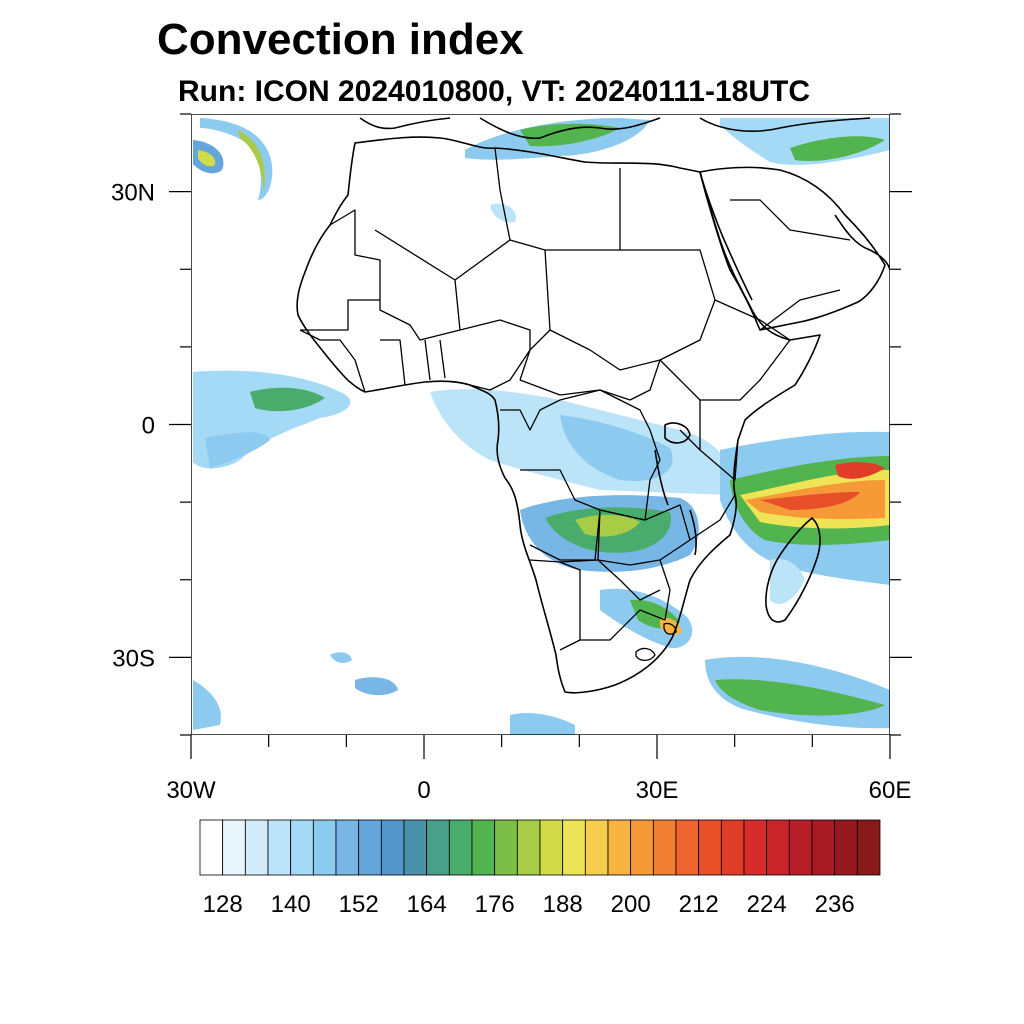 The width and height of the screenshot is (1024, 1024). What do you see at coordinates (237, 450) in the screenshot?
I see `atlantic-streak` at bounding box center [237, 450].